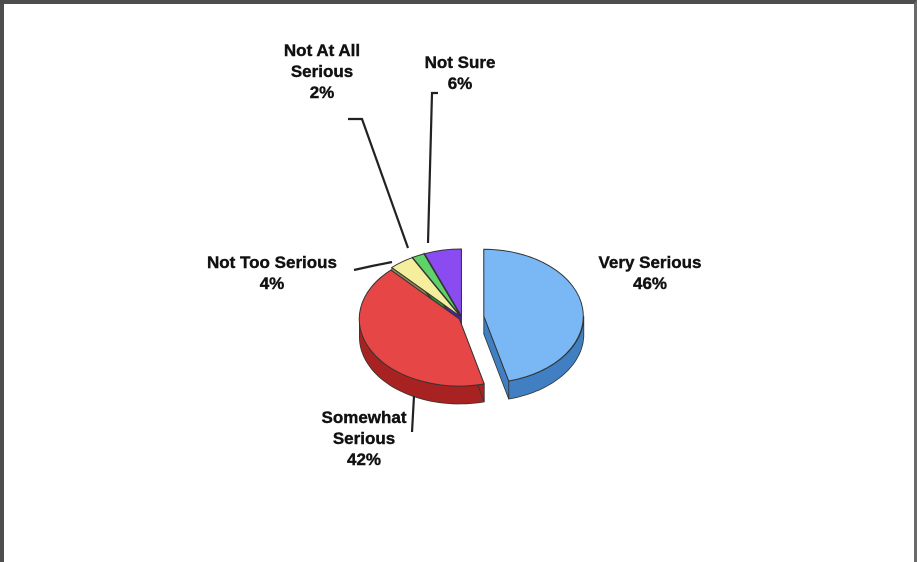  I want to click on leader-not-sure, so click(432, 167).